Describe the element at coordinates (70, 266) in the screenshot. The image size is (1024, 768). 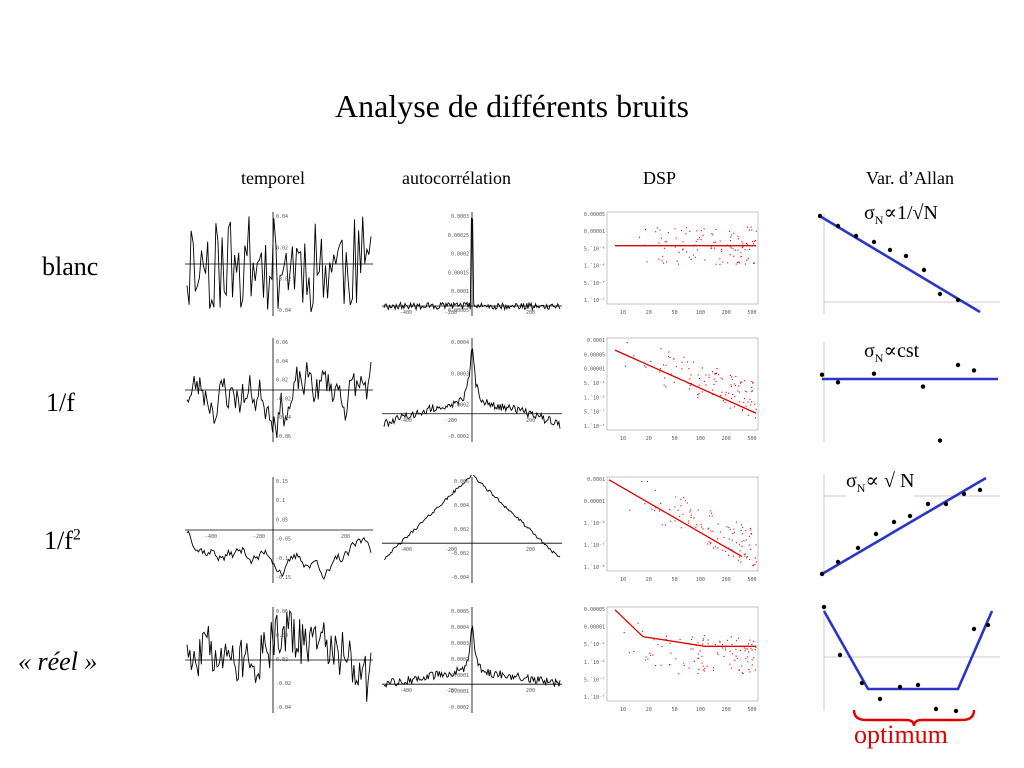
I see `row-label-blanc: blanc` at that location.